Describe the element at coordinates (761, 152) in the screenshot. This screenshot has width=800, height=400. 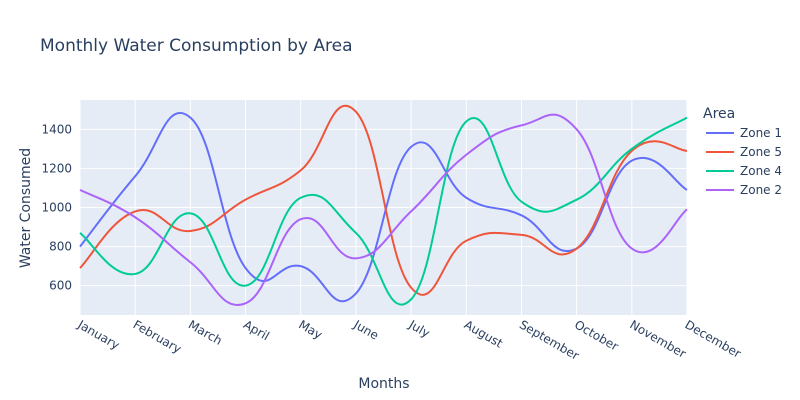
I see `legend-label-zone-5: Zone 5` at that location.